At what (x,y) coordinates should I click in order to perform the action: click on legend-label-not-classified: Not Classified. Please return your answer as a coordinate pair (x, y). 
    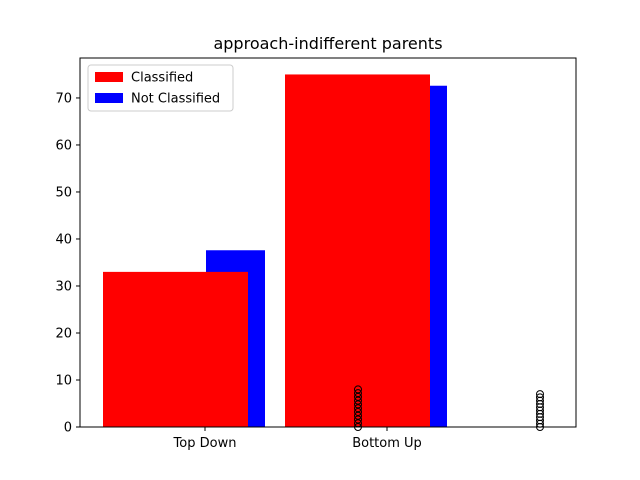
    Looking at the image, I should click on (175, 99).